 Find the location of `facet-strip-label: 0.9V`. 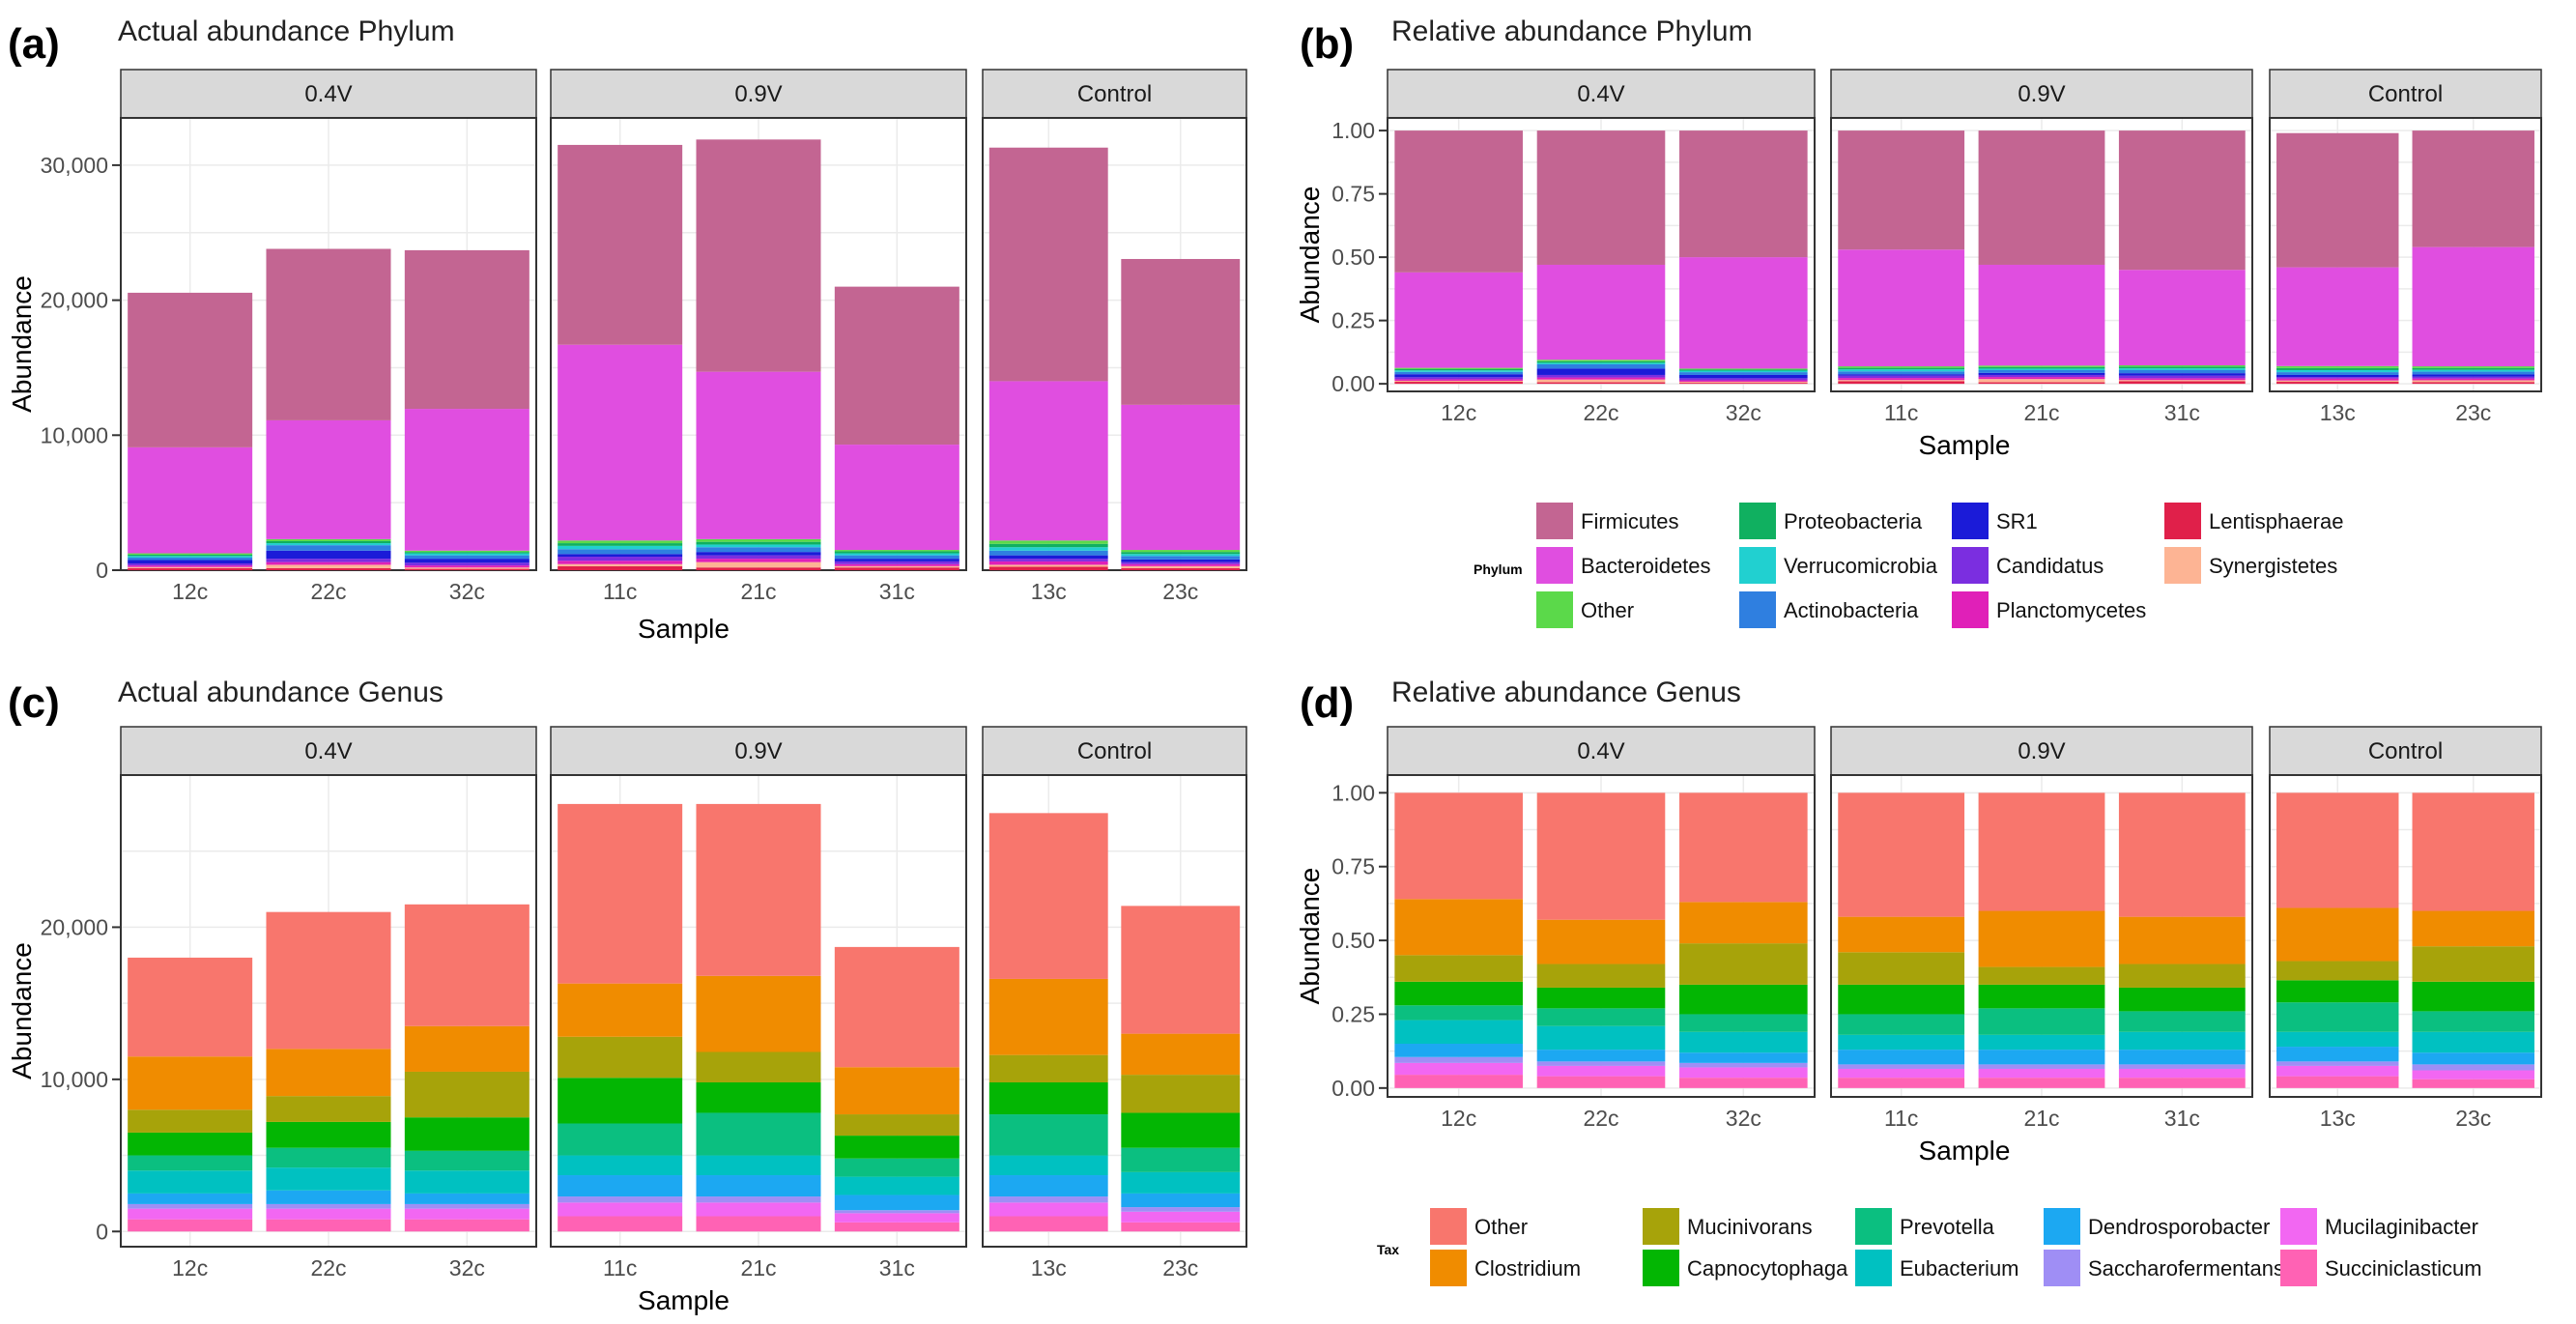

facet-strip-label: 0.9V is located at coordinates (758, 94).